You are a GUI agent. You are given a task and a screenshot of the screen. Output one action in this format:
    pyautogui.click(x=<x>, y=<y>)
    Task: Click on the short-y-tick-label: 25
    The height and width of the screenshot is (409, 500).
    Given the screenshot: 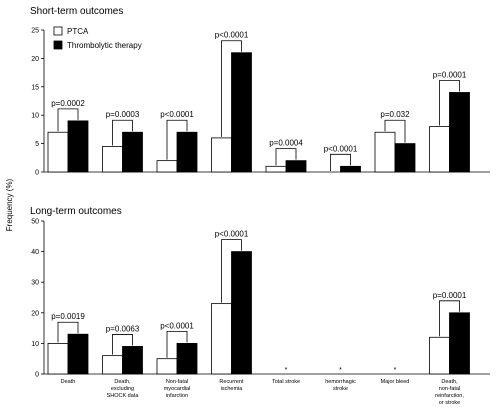 What is the action you would take?
    pyautogui.click(x=35, y=31)
    